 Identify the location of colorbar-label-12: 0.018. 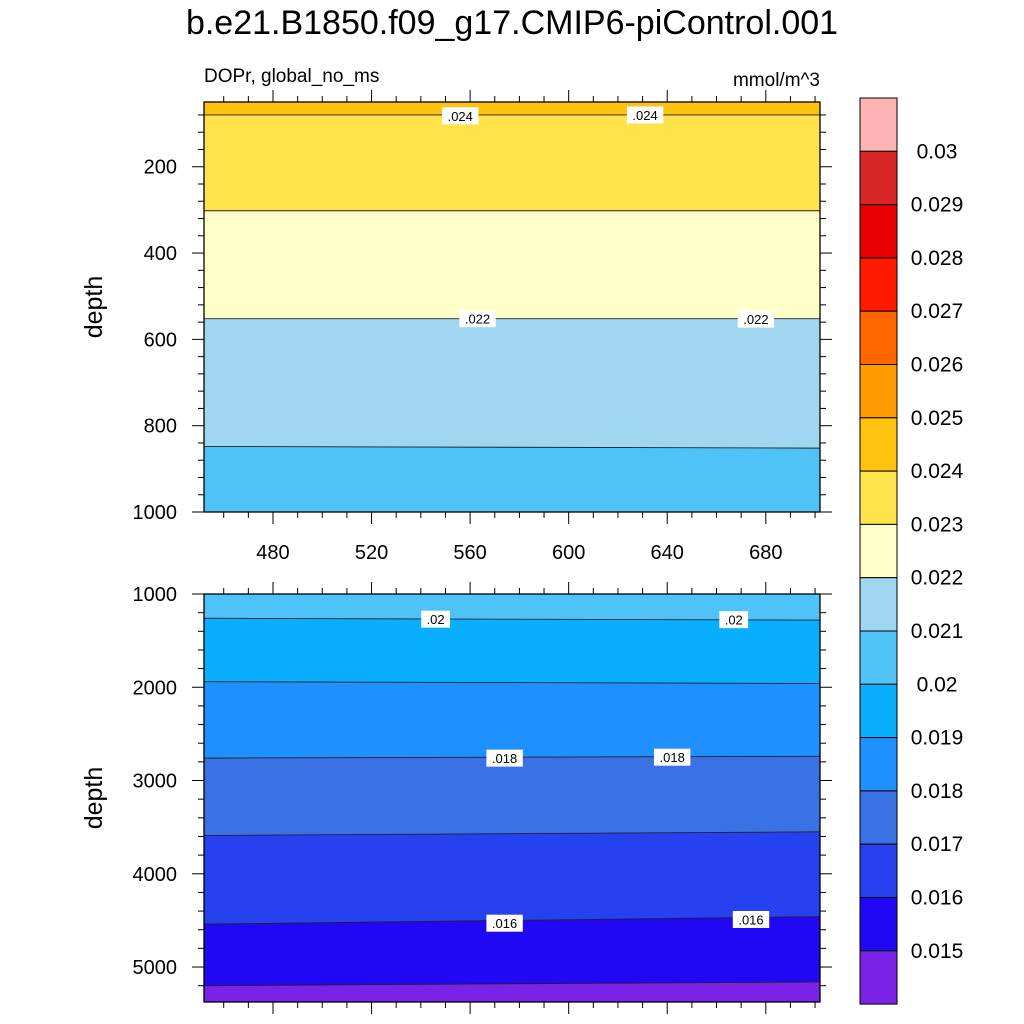
(937, 791).